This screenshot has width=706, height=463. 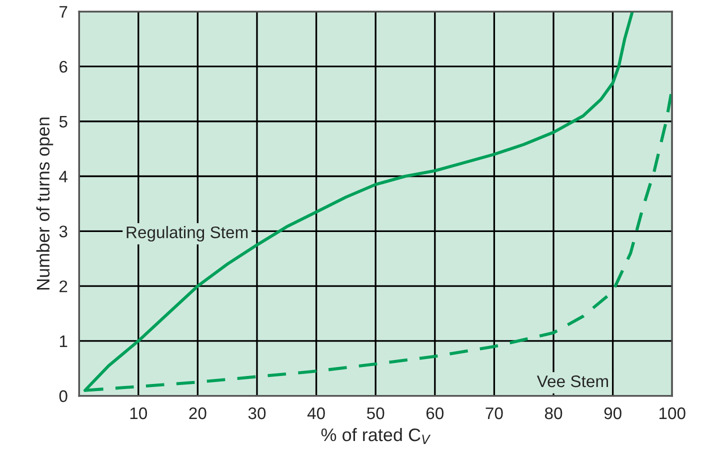 What do you see at coordinates (197, 413) in the screenshot?
I see `x-tick-label: 20` at bounding box center [197, 413].